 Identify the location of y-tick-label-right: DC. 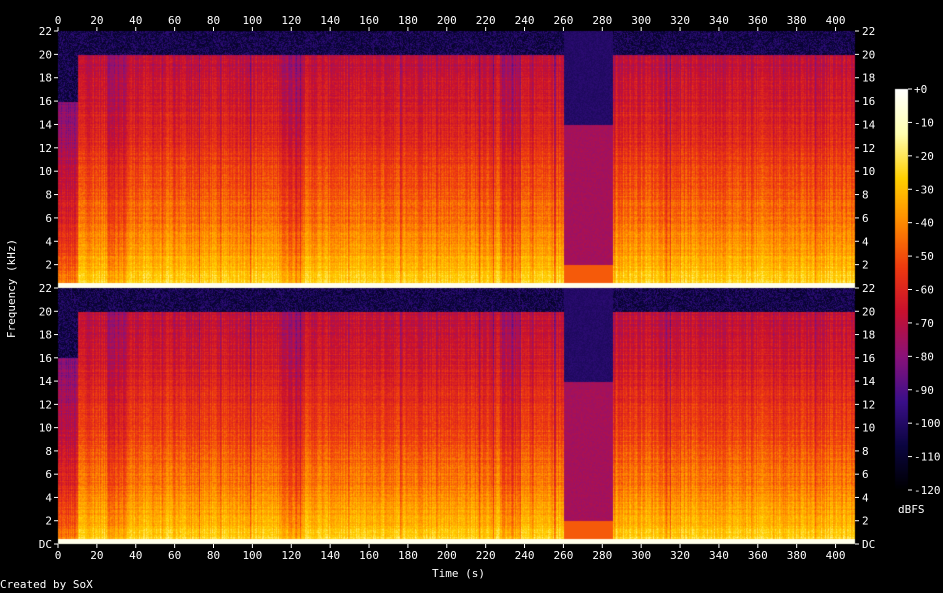
(868, 544).